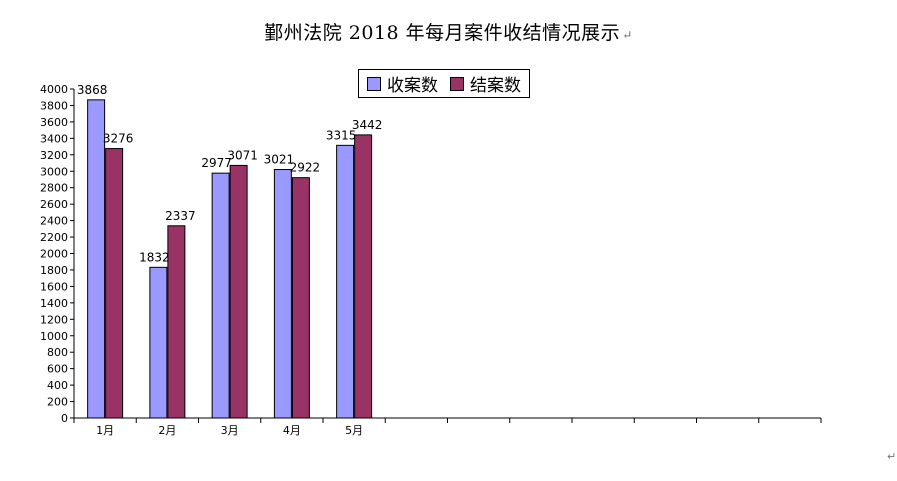  Describe the element at coordinates (57, 402) in the screenshot. I see `y-tick-label: 200` at that location.